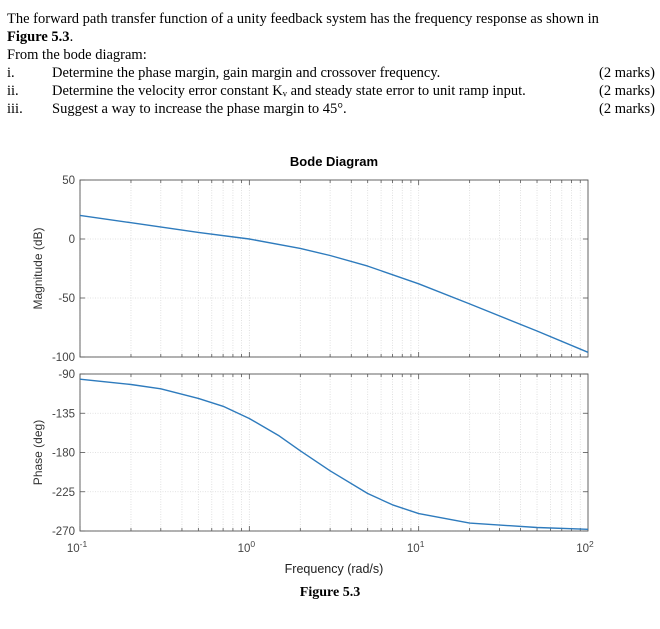 The image size is (660, 629). I want to click on figure-caption: Figure 5.3, so click(330, 592).